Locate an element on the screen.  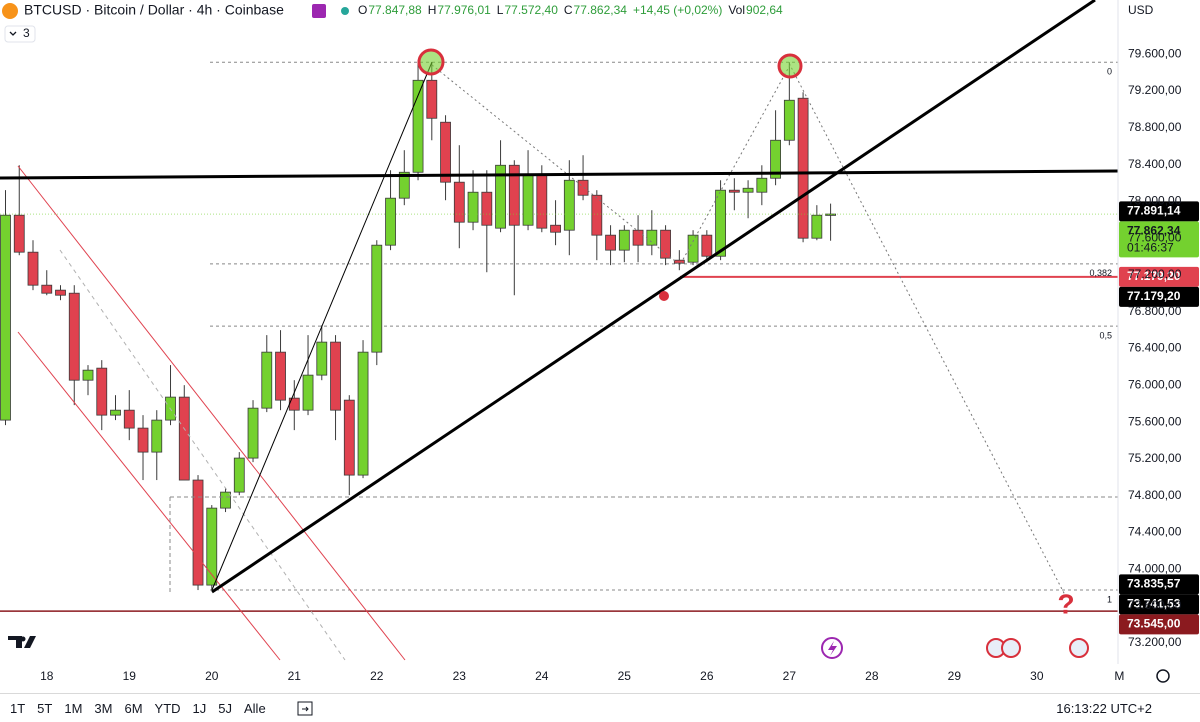
range-button: 5J is located at coordinates (225, 708).